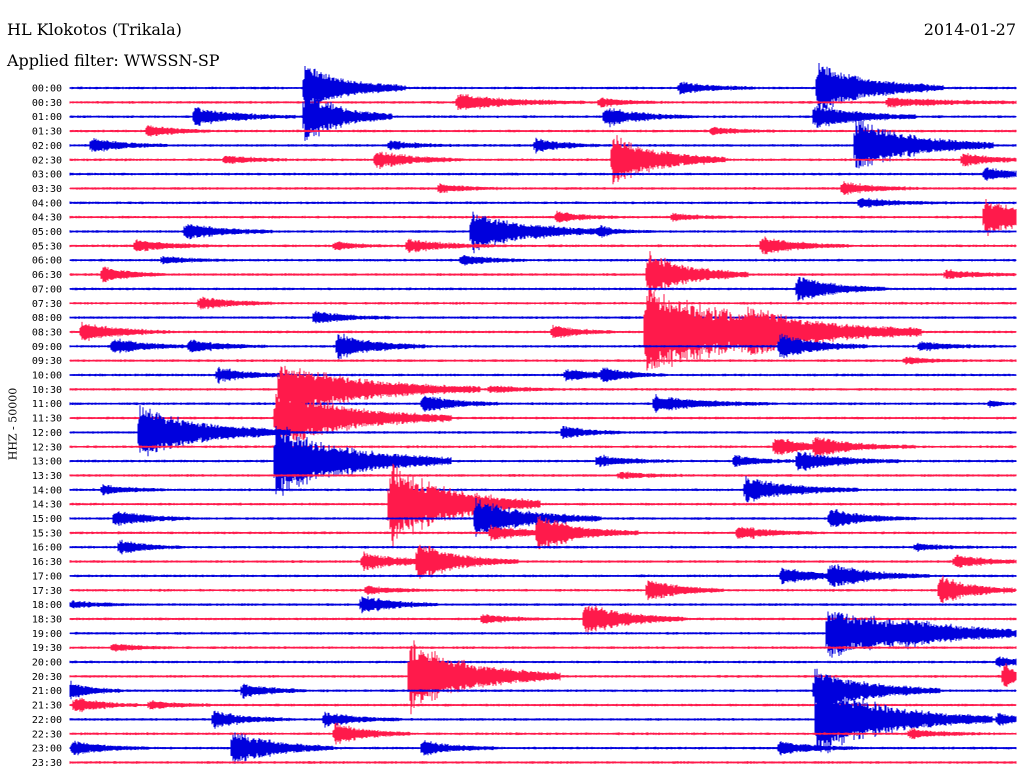  Describe the element at coordinates (47, 691) in the screenshot. I see `row-time-label: 21:00` at that location.